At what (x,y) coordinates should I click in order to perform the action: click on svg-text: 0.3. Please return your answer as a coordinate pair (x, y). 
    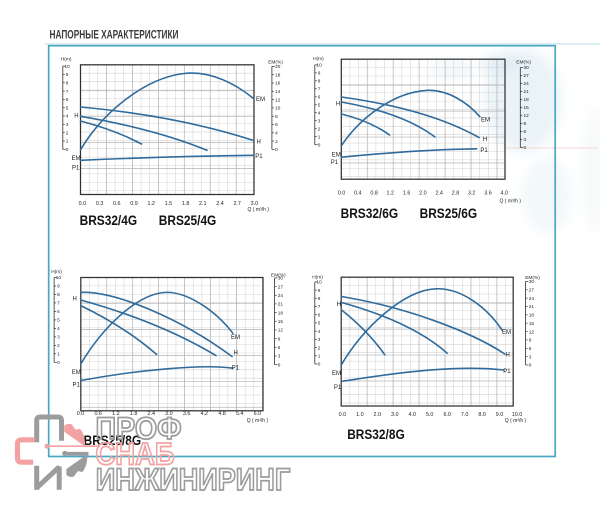
    Looking at the image, I should click on (100, 204).